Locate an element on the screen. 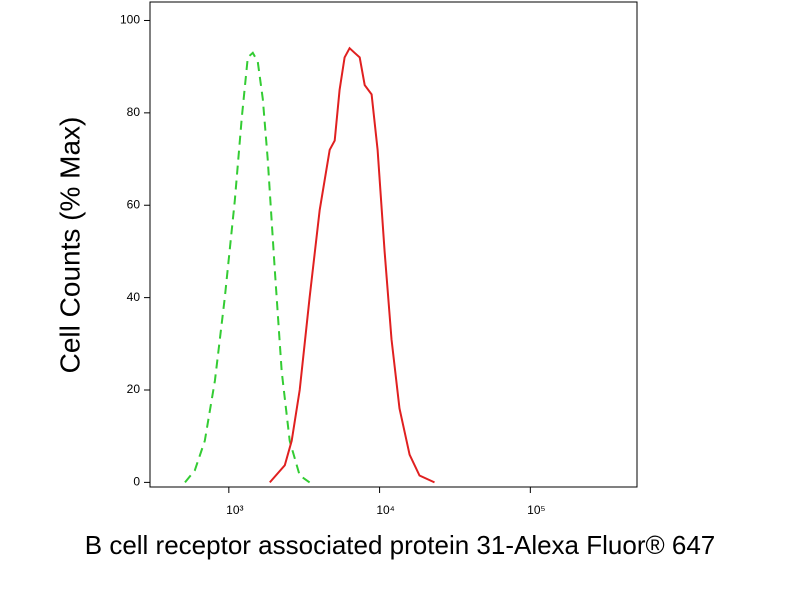 Image resolution: width=800 pixels, height=600 pixels. x-tick-label: 10³ is located at coordinates (234, 510).